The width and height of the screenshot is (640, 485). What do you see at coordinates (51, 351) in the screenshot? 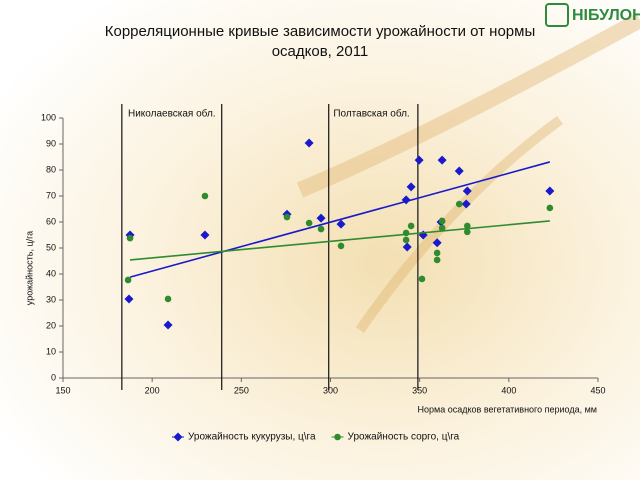
I see `y-tick-label: 10` at bounding box center [51, 351].